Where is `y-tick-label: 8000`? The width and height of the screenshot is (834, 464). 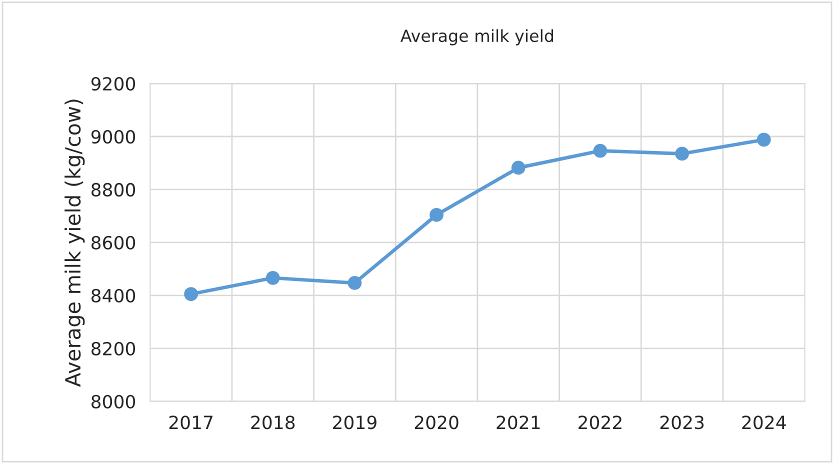
y-tick-label: 8000 is located at coordinates (114, 401).